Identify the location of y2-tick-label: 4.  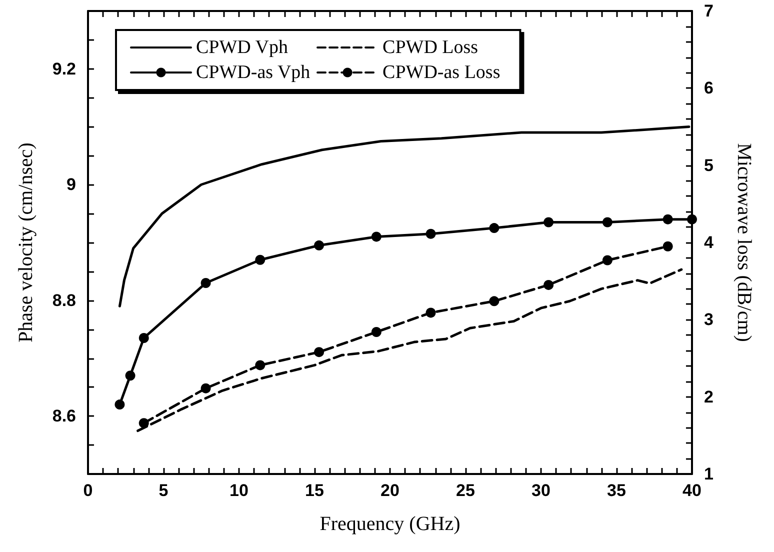
(709, 242).